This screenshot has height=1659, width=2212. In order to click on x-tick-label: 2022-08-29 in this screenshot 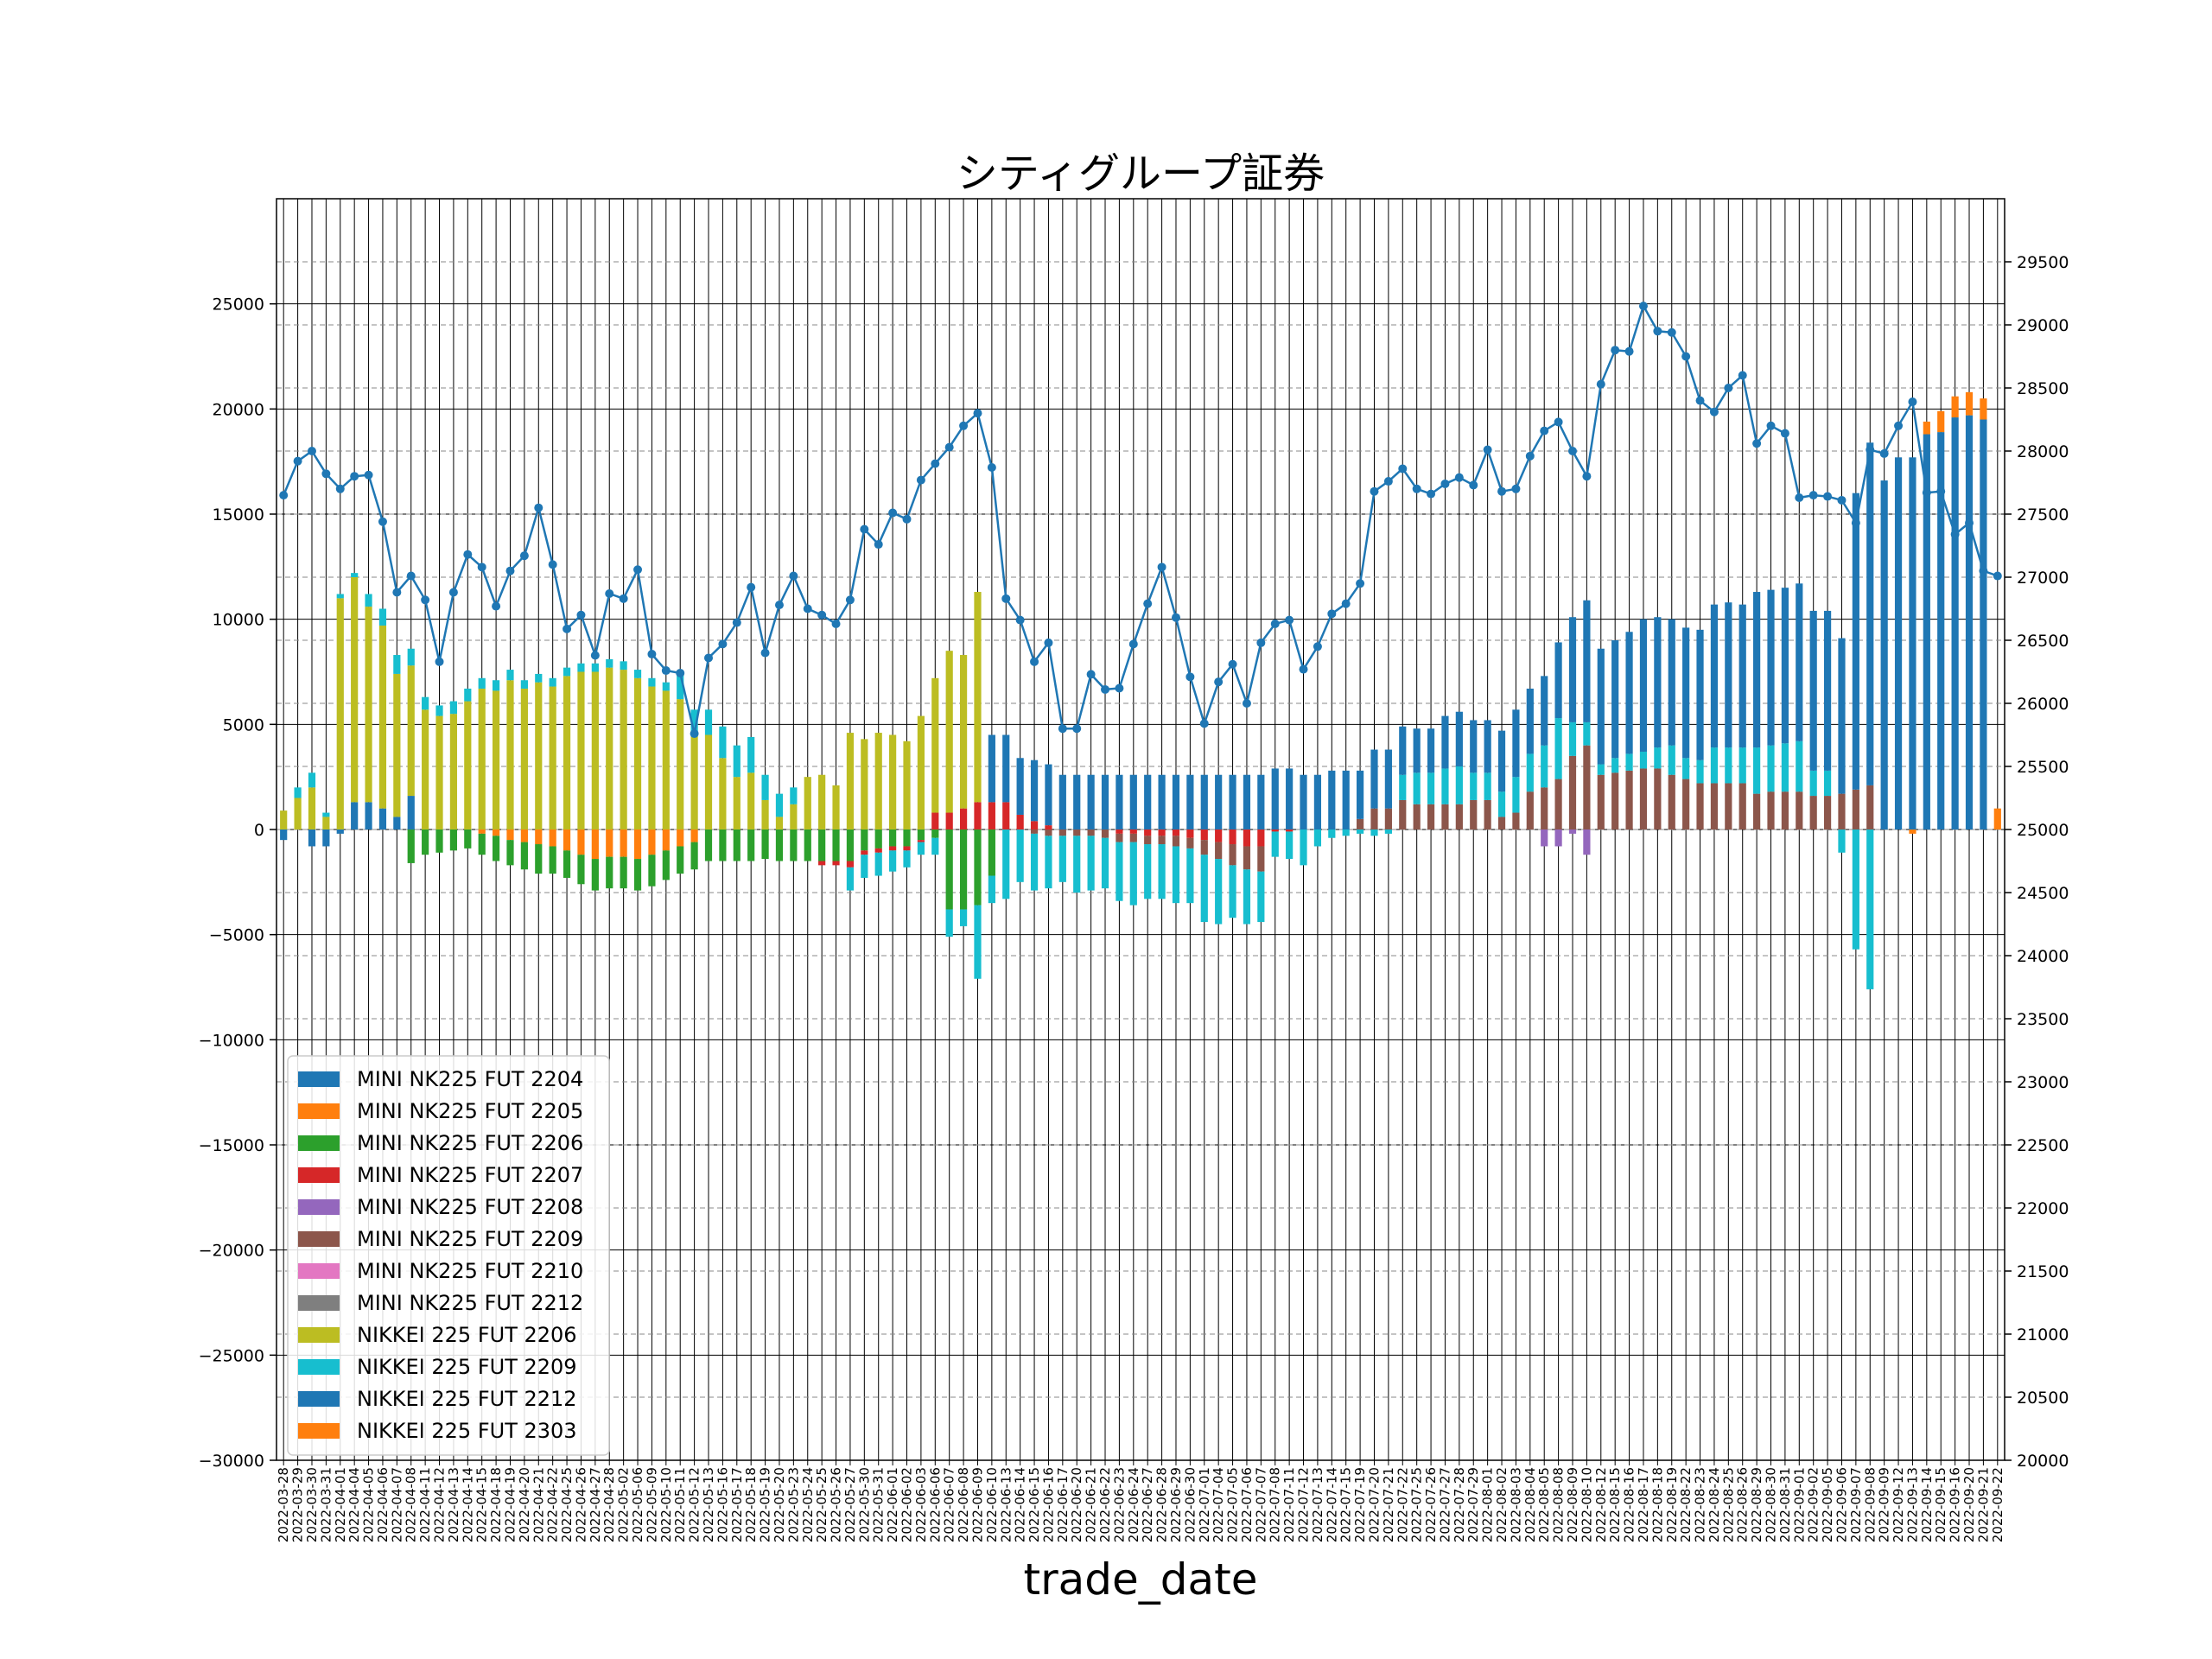, I will do `click(1756, 1504)`.